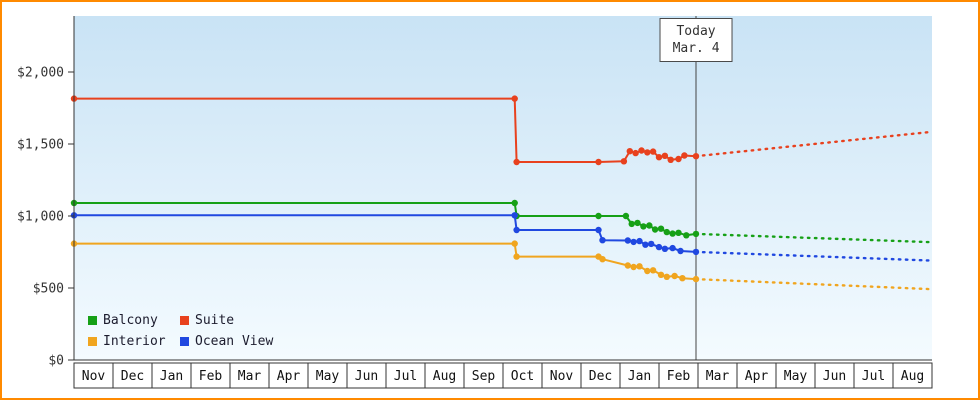  Describe the element at coordinates (40, 217) in the screenshot. I see `y-tick-label: $1,000` at that location.